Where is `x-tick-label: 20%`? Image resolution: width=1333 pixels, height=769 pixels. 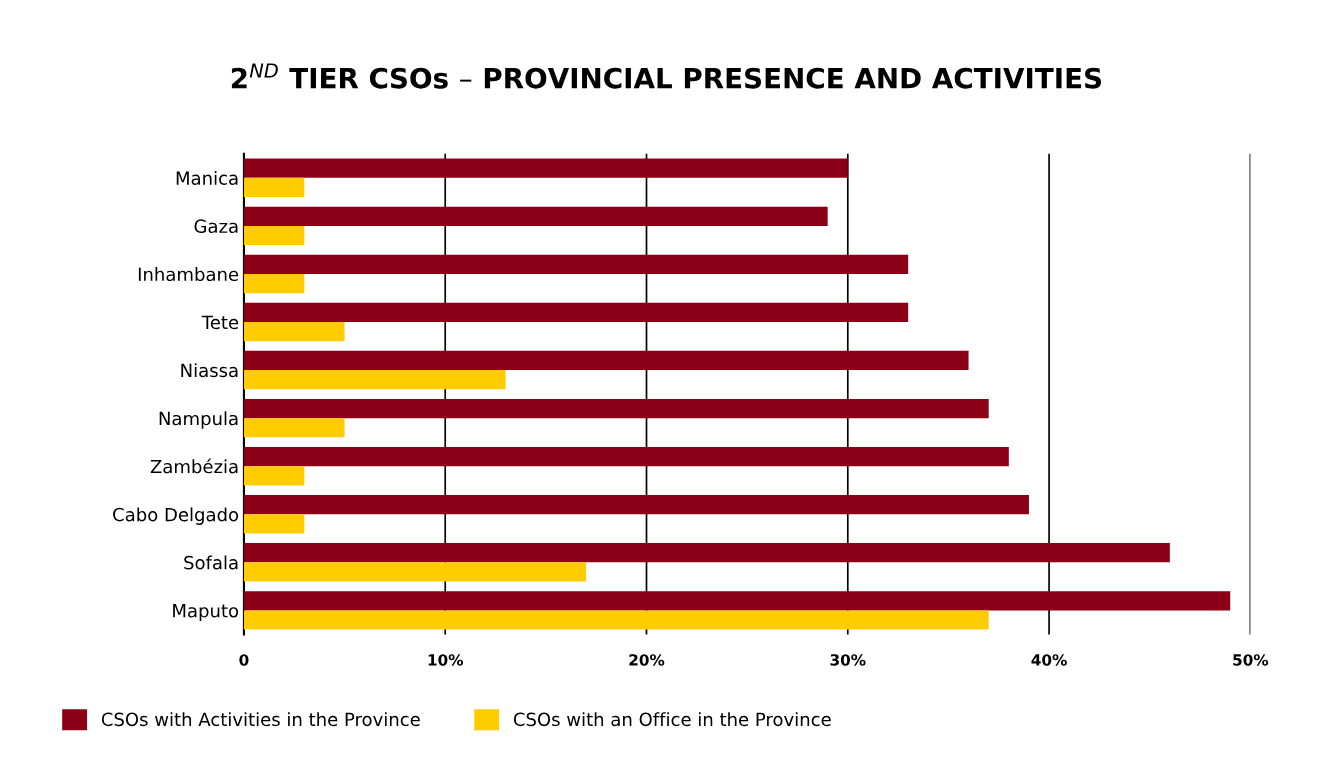 x-tick-label: 20% is located at coordinates (647, 660).